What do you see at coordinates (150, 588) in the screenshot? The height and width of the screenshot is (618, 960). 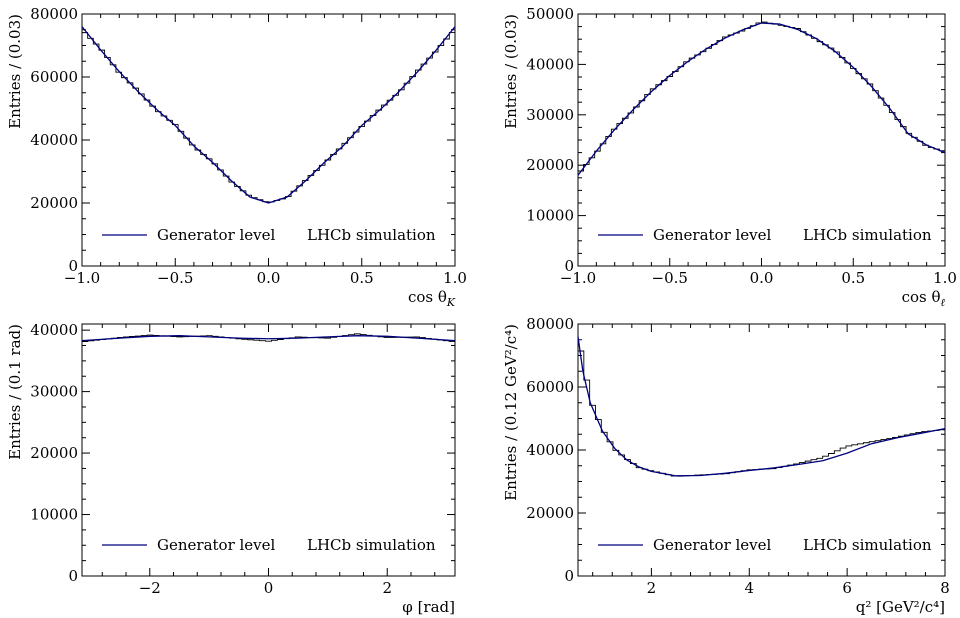 I see `x-tick-label: −2` at bounding box center [150, 588].